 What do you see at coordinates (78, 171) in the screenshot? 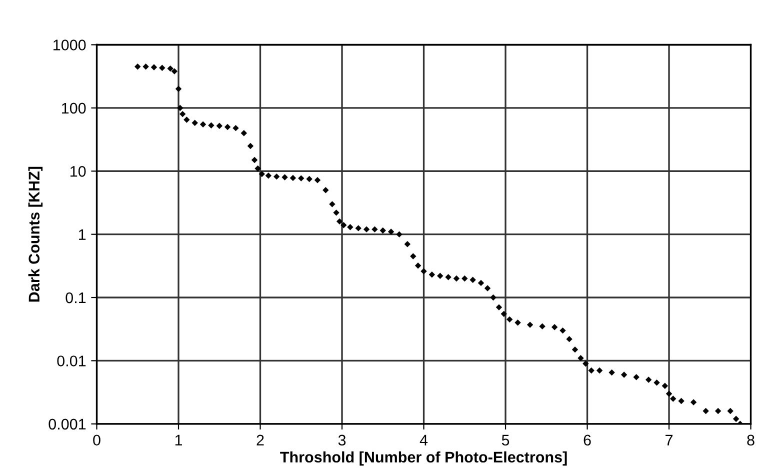
I see `y-tick-label: 10` at bounding box center [78, 171].